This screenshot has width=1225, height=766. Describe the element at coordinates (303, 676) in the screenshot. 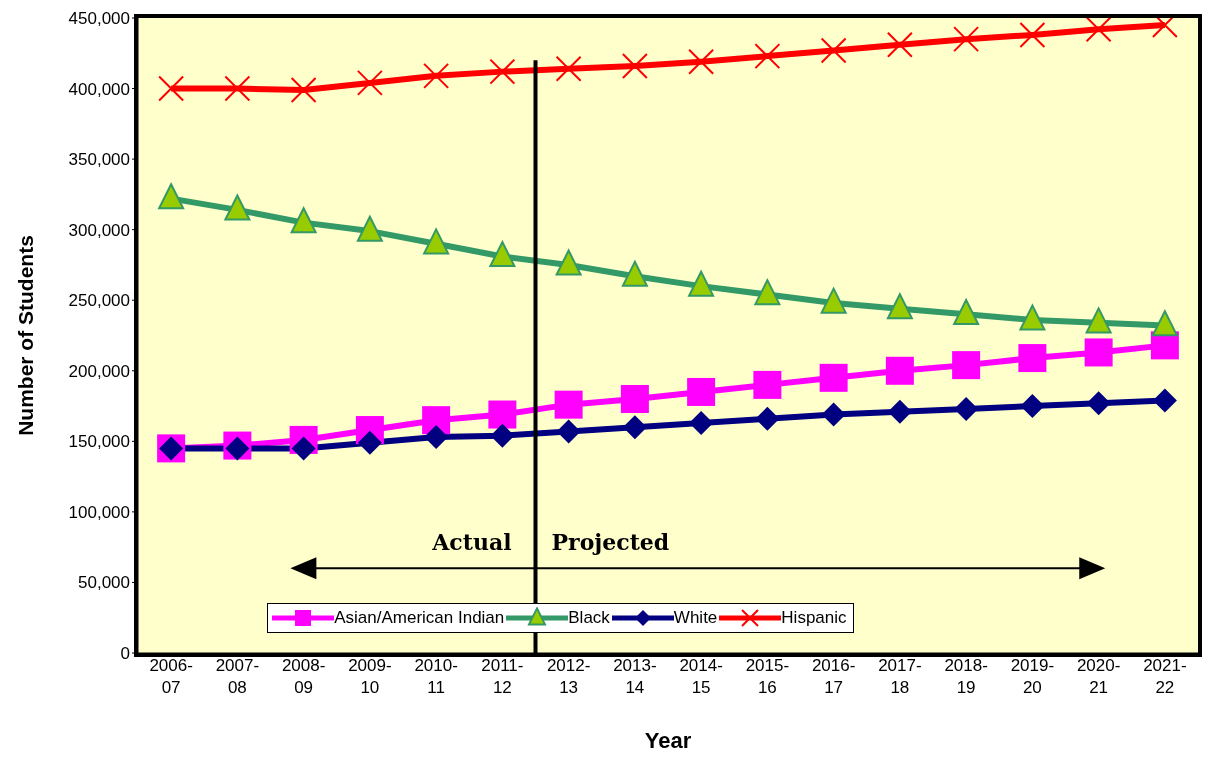

I see `x-tick-label: 2008-09` at that location.